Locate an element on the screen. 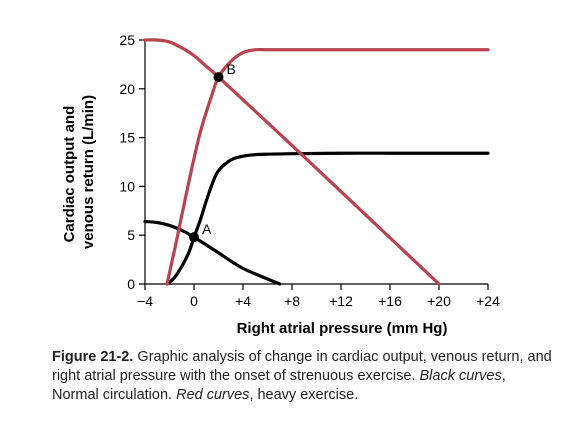 This screenshot has width=561, height=421. y-tick-label: 25 is located at coordinates (127, 40).